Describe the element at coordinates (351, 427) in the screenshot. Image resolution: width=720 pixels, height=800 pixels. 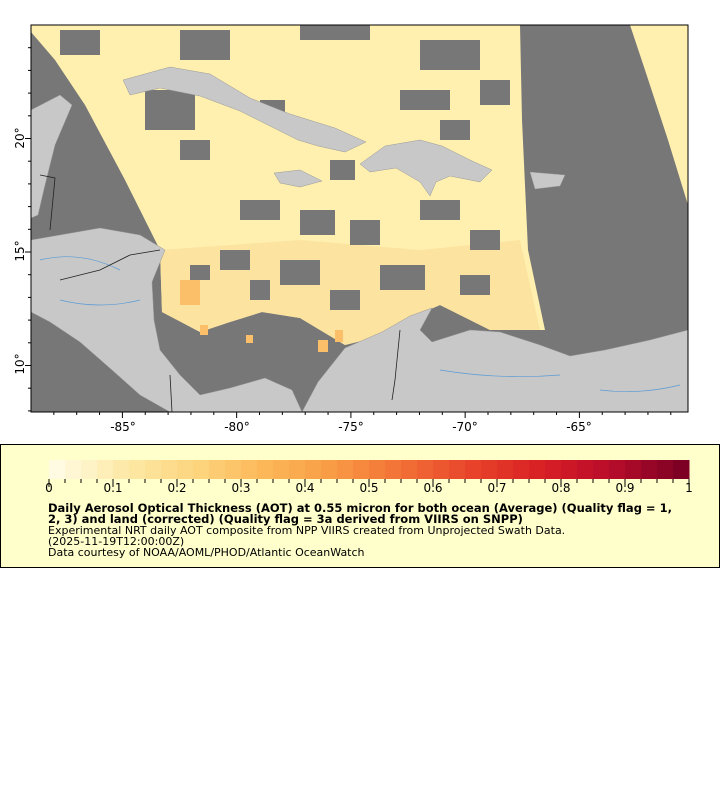
I see `x-tick-label: -75°` at that location.